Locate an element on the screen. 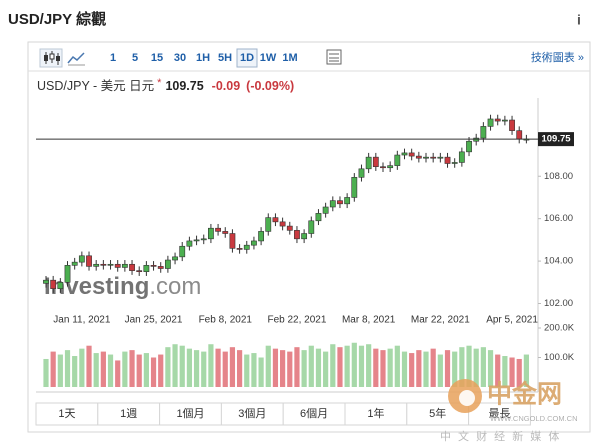 The image size is (600, 447). range-label: 1週 is located at coordinates (128, 413).